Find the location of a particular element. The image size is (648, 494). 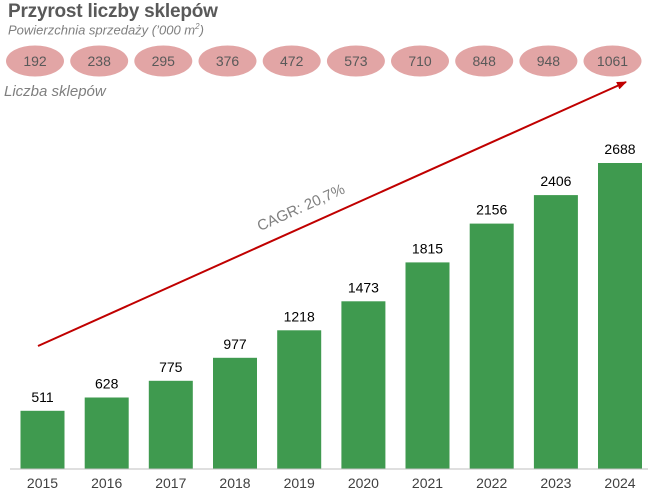

sales-area-ellipse-2019 is located at coordinates (291, 61).